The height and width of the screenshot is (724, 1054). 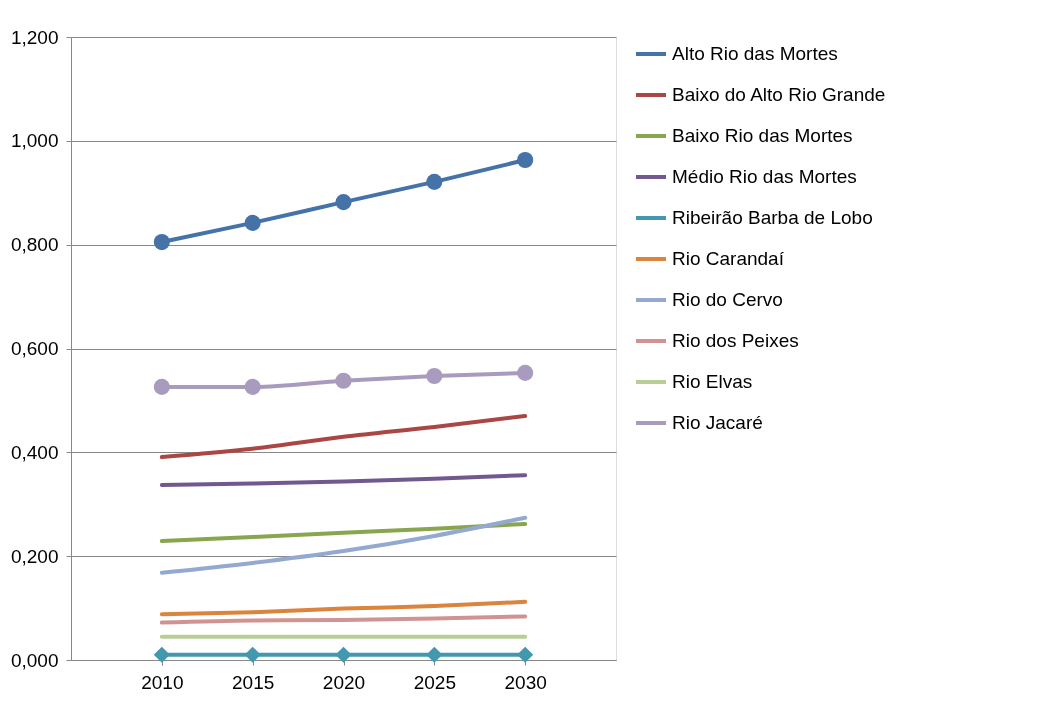 I want to click on legend-label: Baixo do Alto Rio Grande, so click(x=779, y=94).